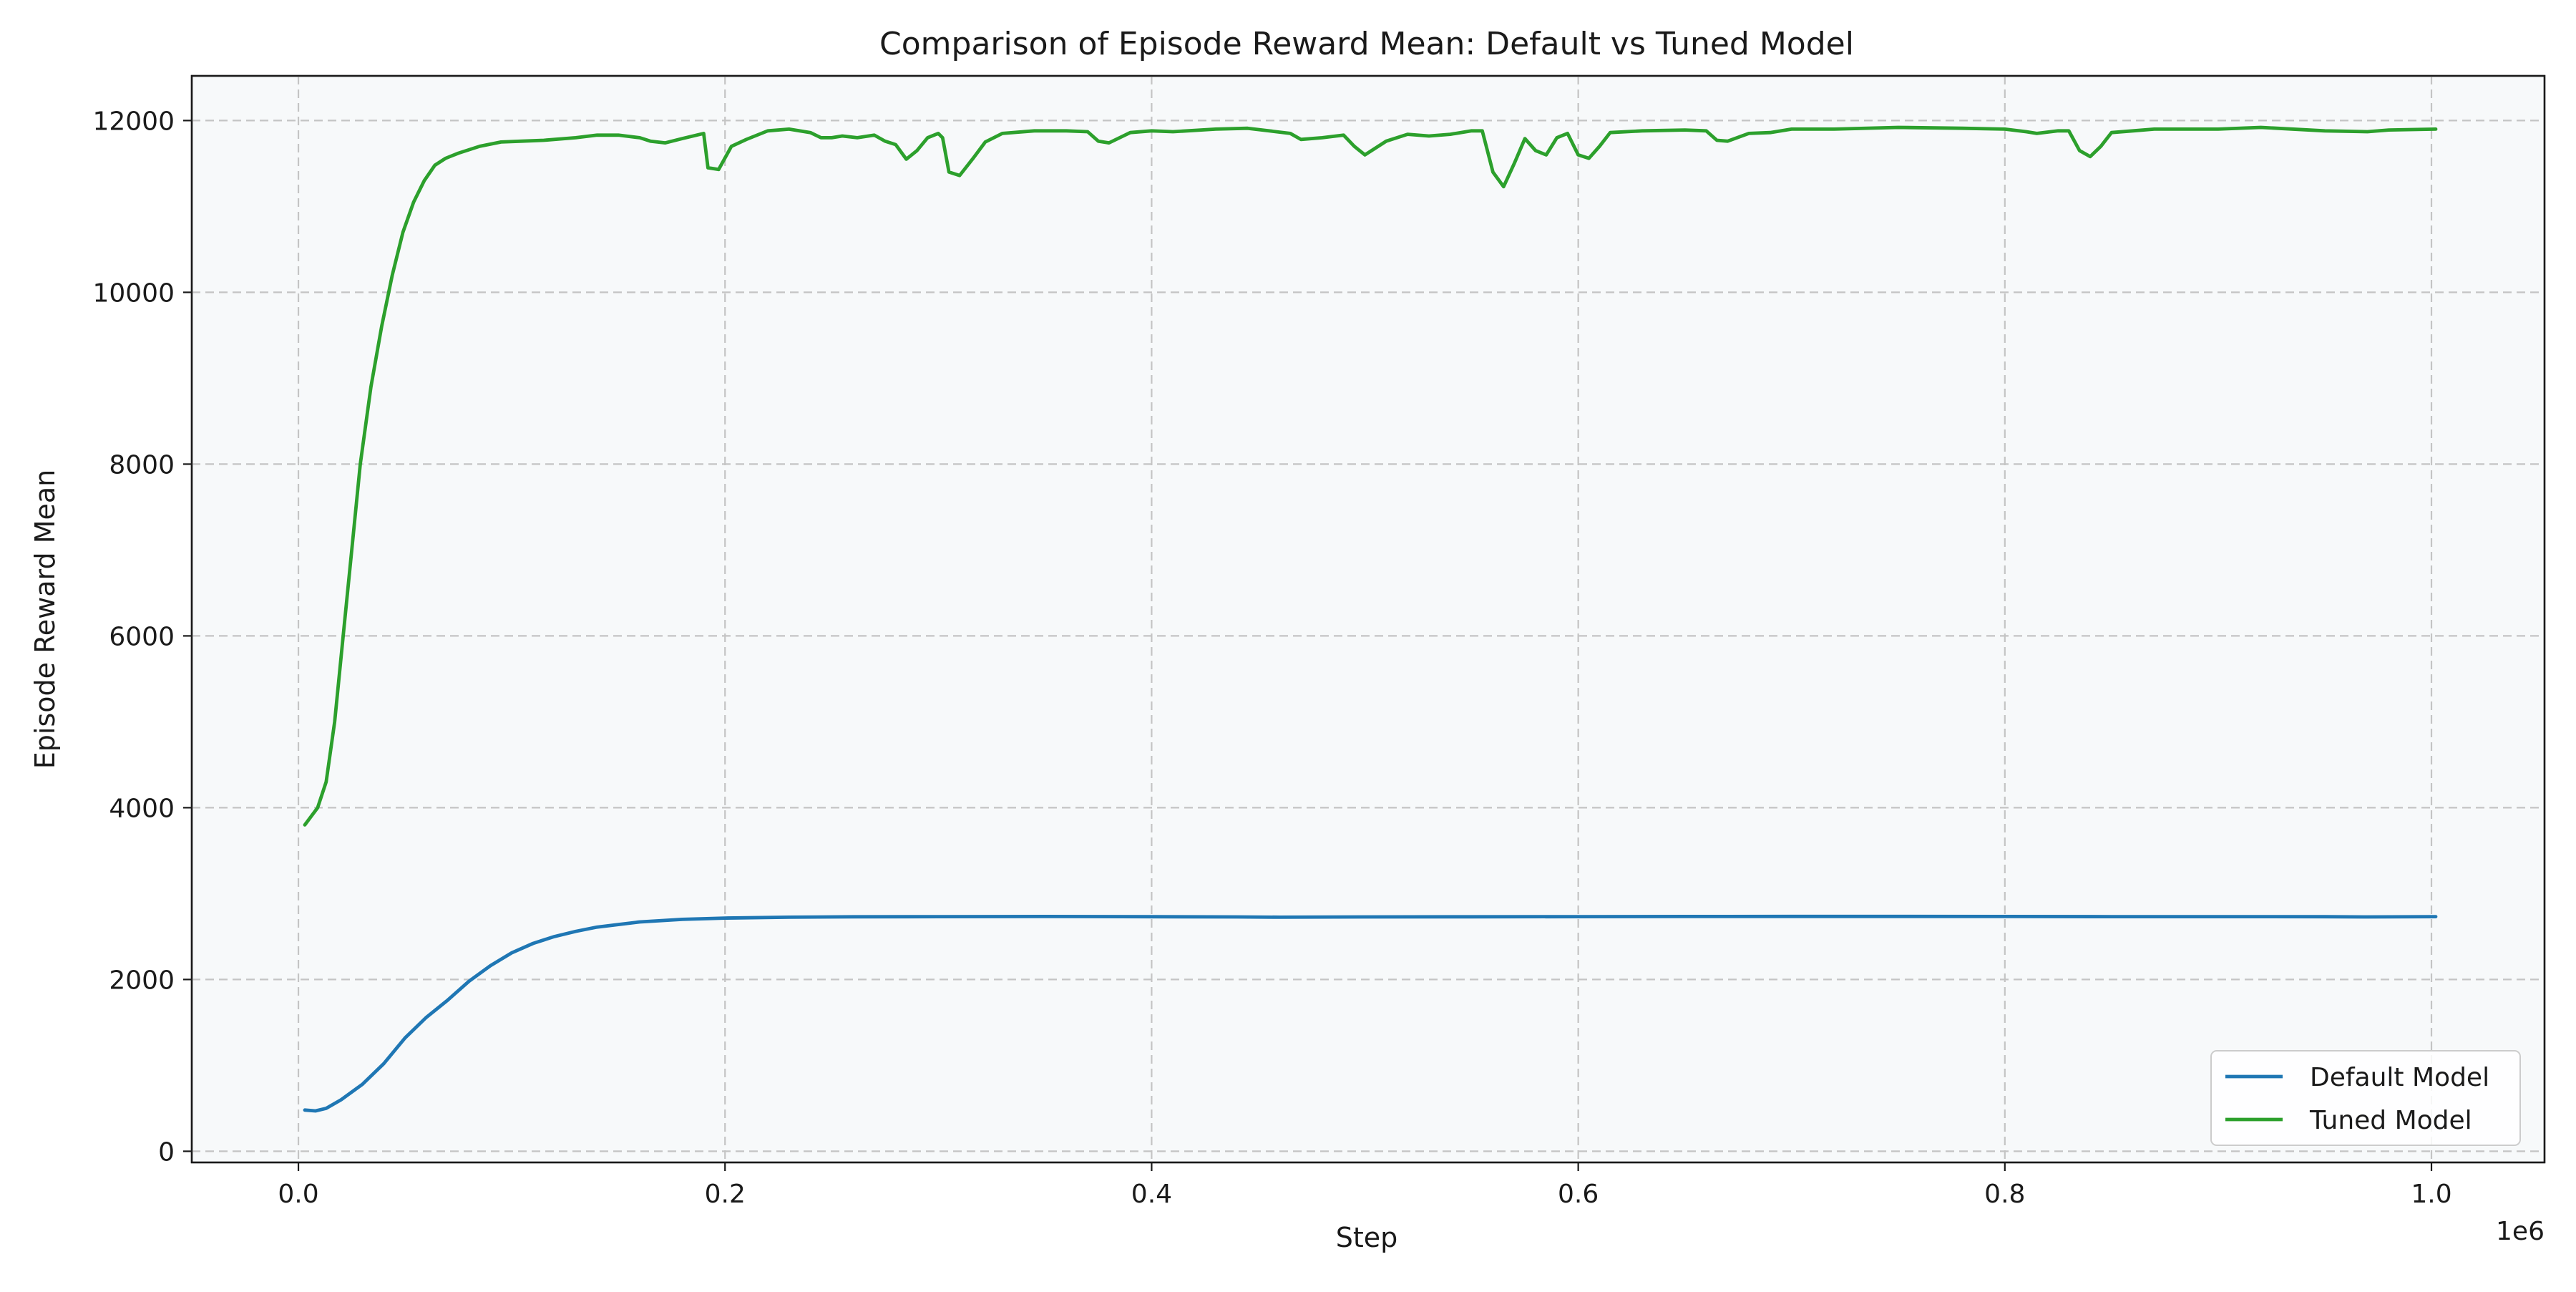 The image size is (2576, 1292). What do you see at coordinates (298, 1194) in the screenshot?
I see `x-tick-label: 0.0` at bounding box center [298, 1194].